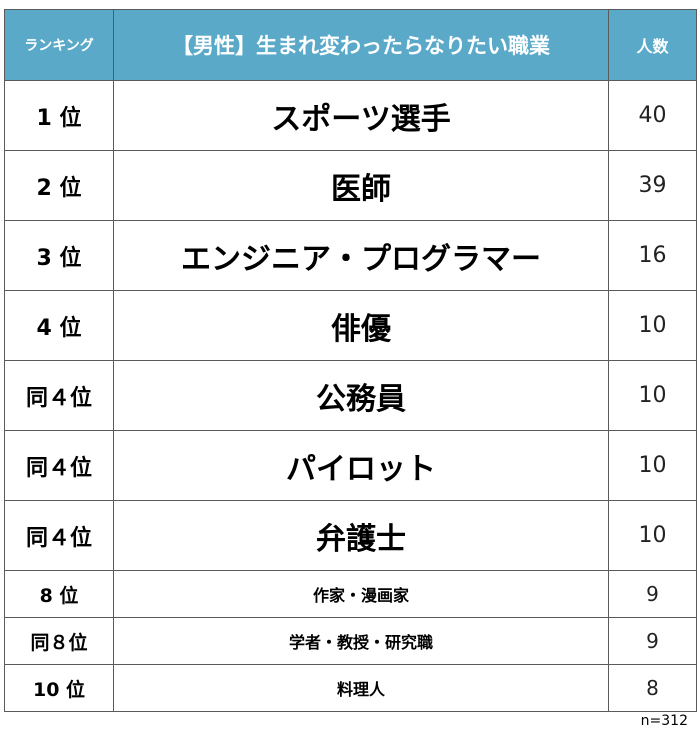  I want to click on table-row: 同４位 弁護士 10, so click(350, 535).